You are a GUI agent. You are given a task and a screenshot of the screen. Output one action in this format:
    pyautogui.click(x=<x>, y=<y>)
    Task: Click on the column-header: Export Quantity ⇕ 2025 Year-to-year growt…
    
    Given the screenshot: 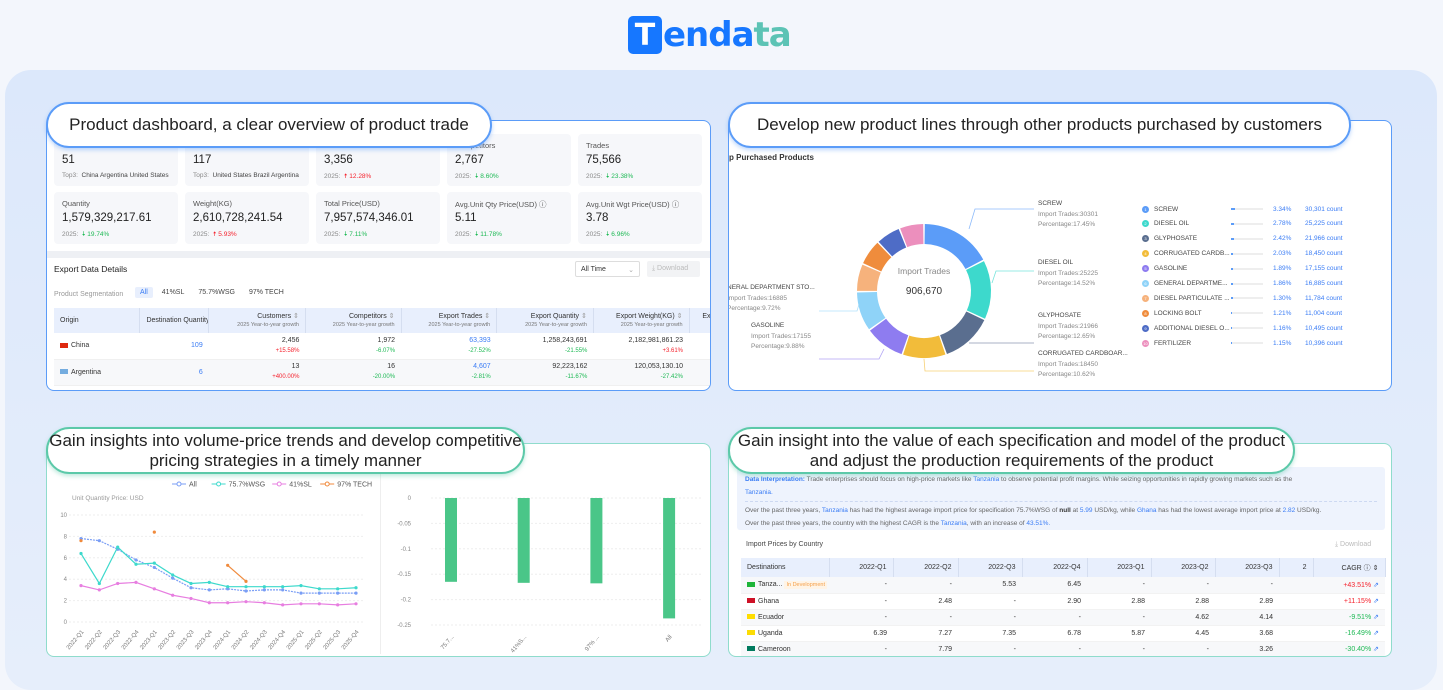 What is the action you would take?
    pyautogui.click(x=545, y=320)
    